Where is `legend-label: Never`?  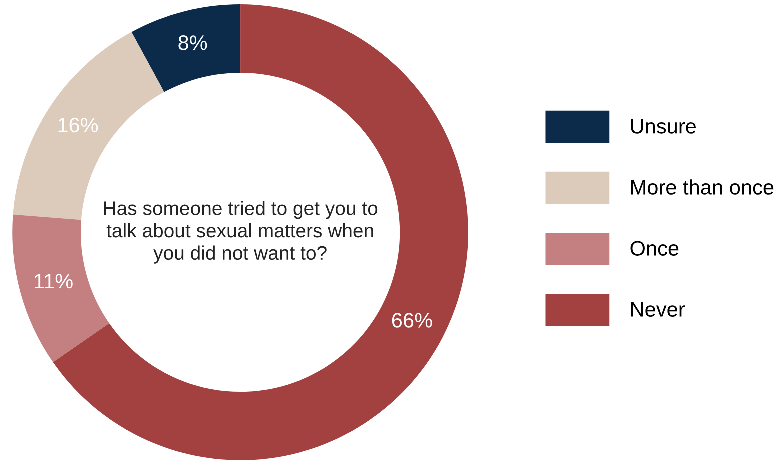
legend-label: Never is located at coordinates (658, 309).